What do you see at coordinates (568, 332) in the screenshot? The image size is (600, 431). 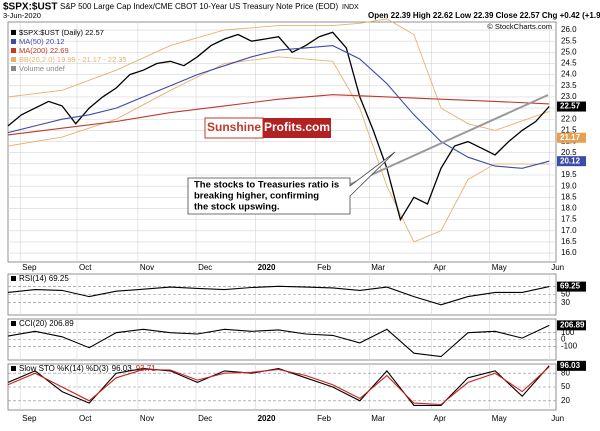 I see `y-tick-label: 100` at bounding box center [568, 332].